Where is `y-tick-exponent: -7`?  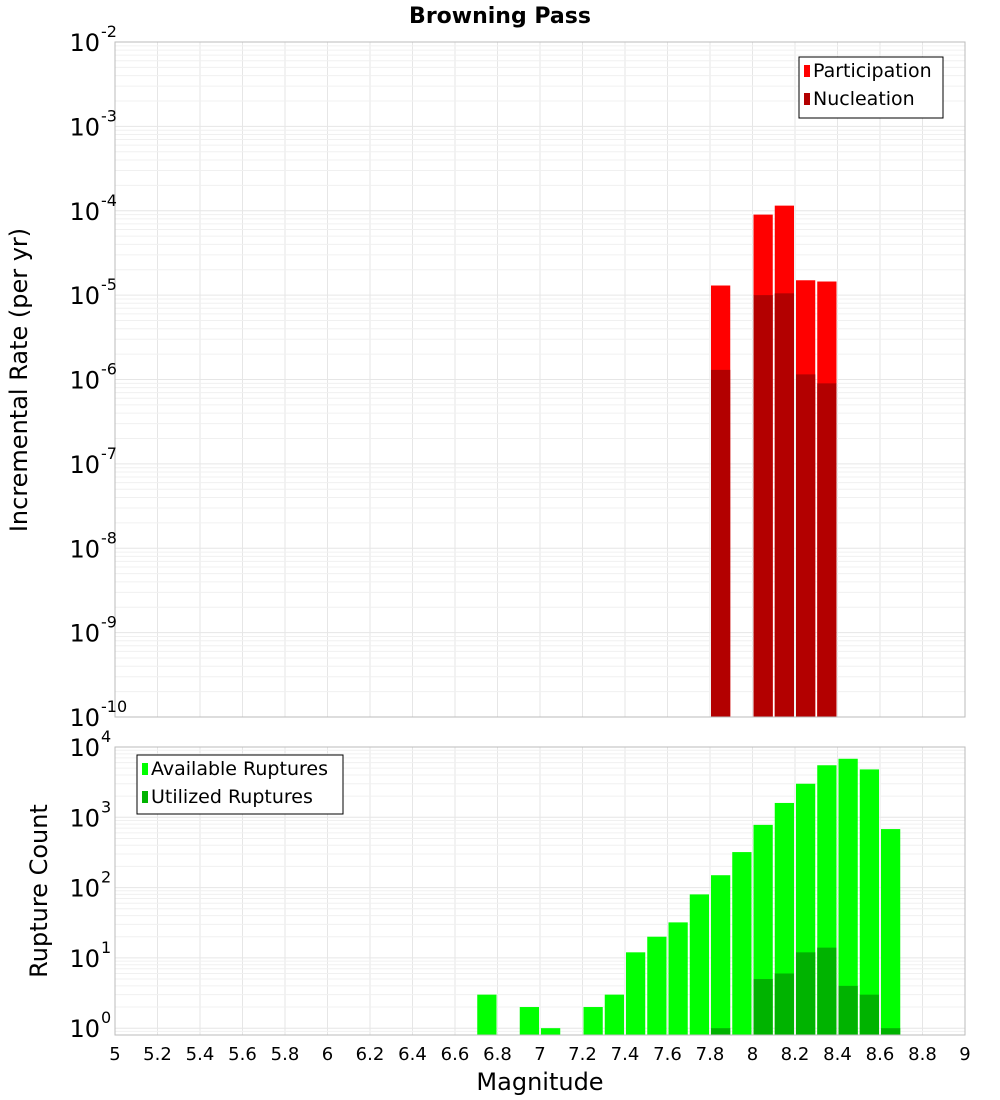
y-tick-exponent: -7 is located at coordinates (109, 453).